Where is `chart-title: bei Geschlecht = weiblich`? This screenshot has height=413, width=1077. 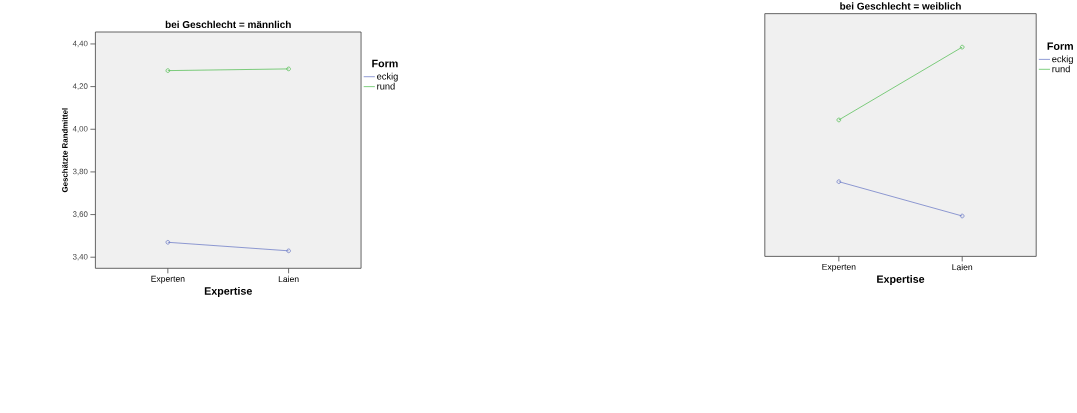
chart-title: bei Geschlecht = weiblich is located at coordinates (900, 6).